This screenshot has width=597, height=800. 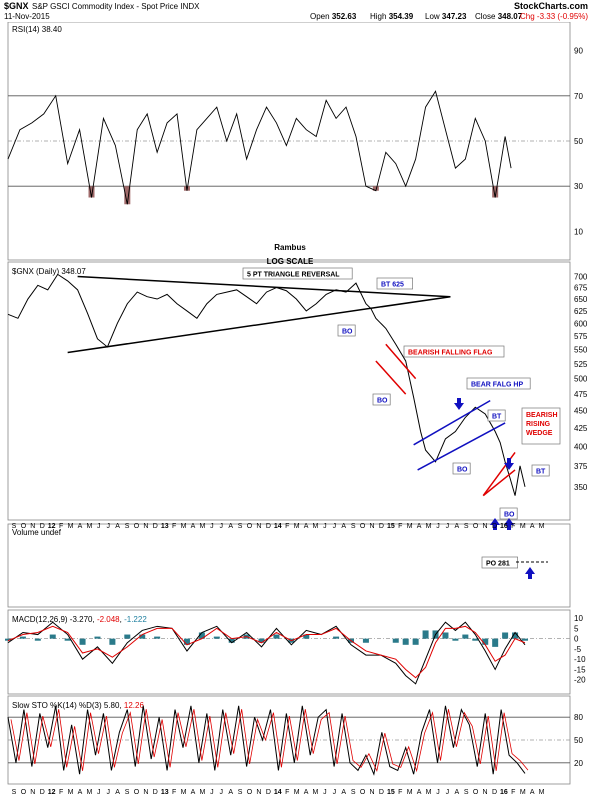 What do you see at coordinates (278, 526) in the screenshot?
I see `x-tick: 14` at bounding box center [278, 526].